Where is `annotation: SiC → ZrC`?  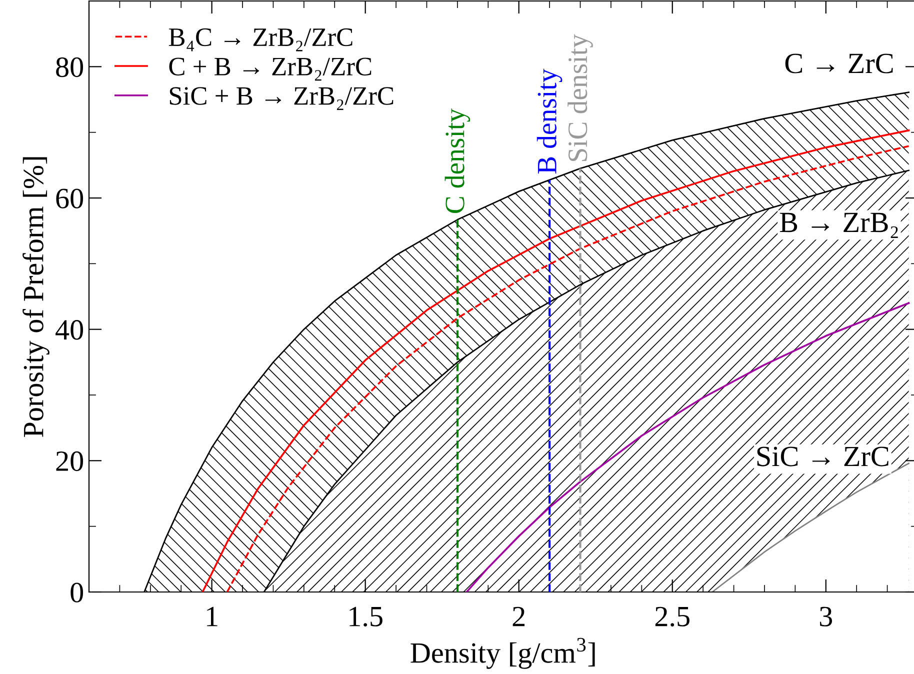
annotation: SiC → ZrC is located at coordinates (822, 456).